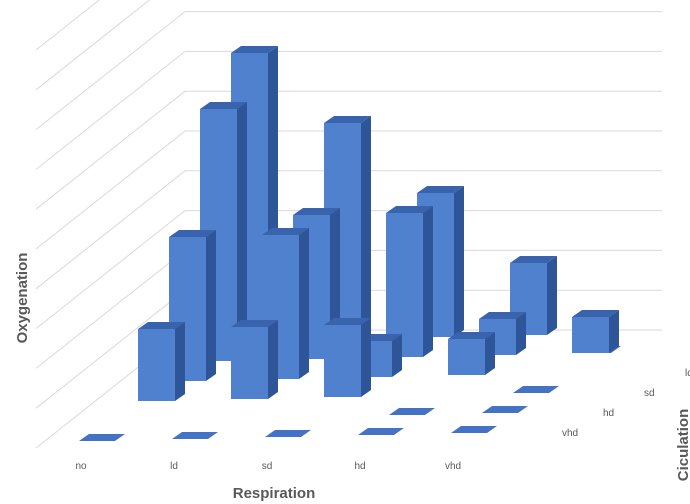  I want to click on x-tick-label: no, so click(81, 466).